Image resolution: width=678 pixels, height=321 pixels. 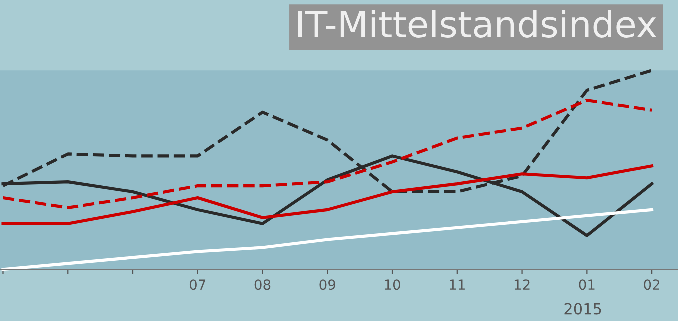 I want to click on text: 2015, so click(x=583, y=309).